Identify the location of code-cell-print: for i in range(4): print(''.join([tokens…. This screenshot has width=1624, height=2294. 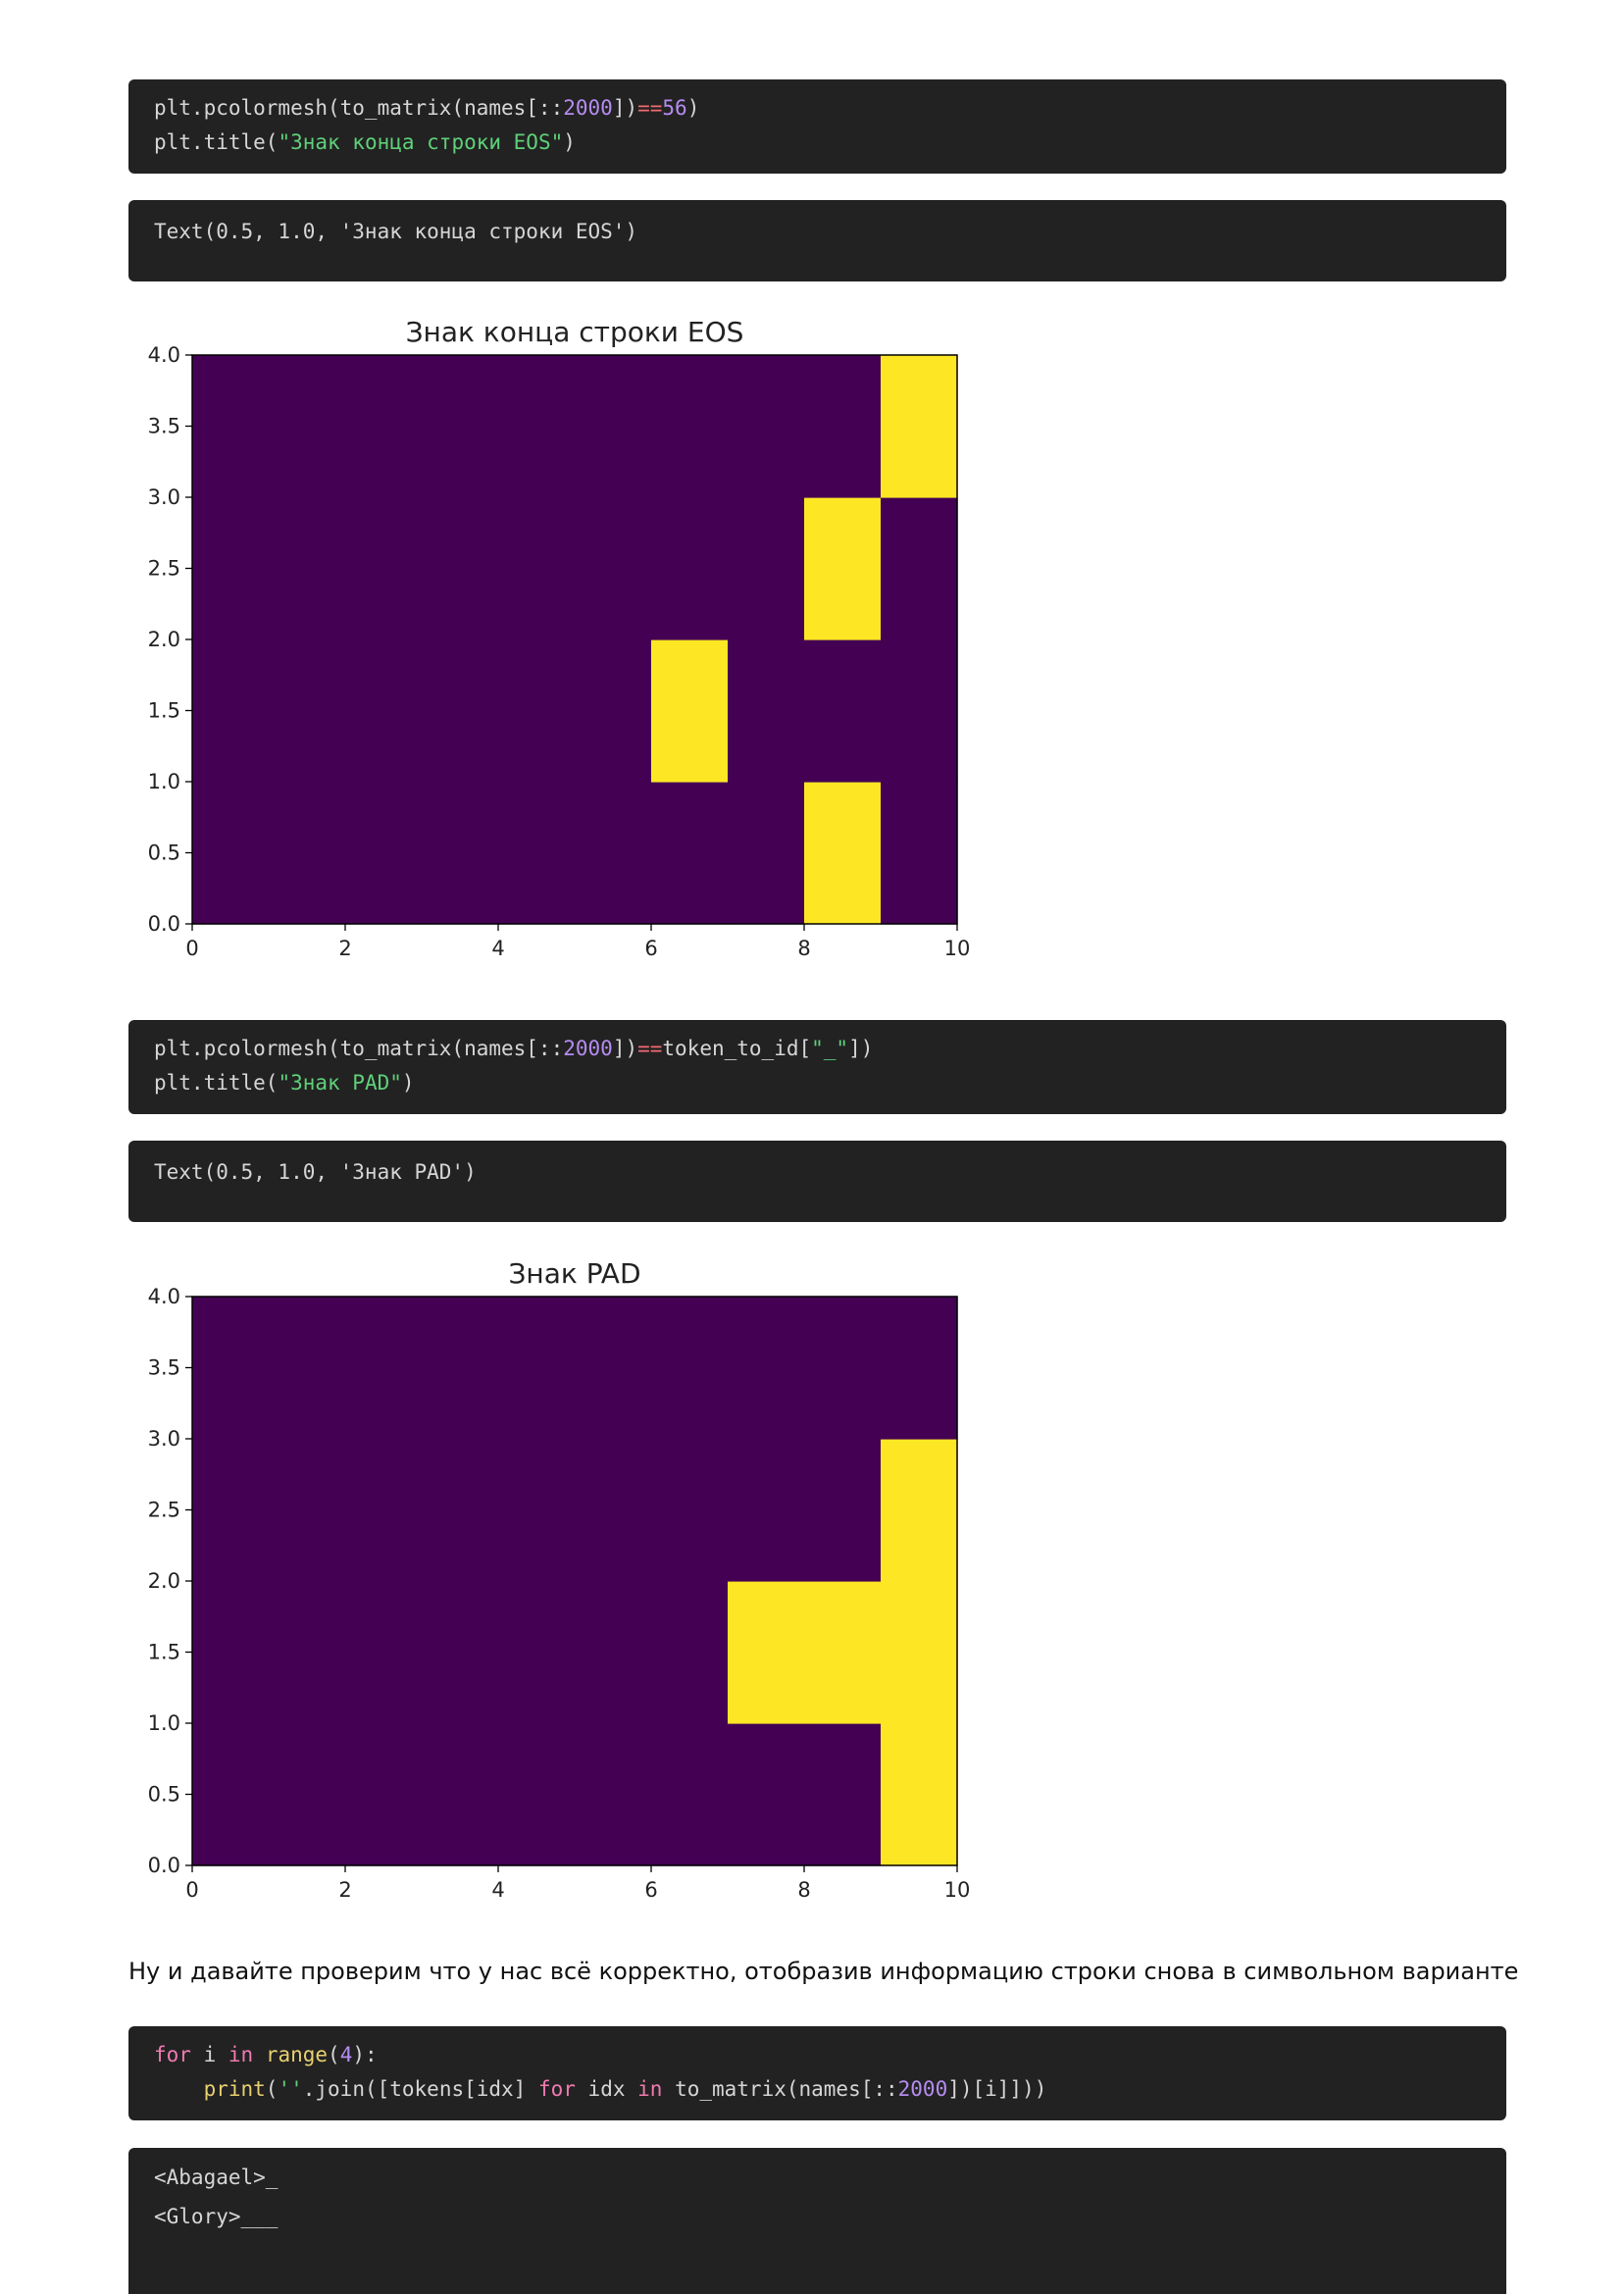
(817, 2073).